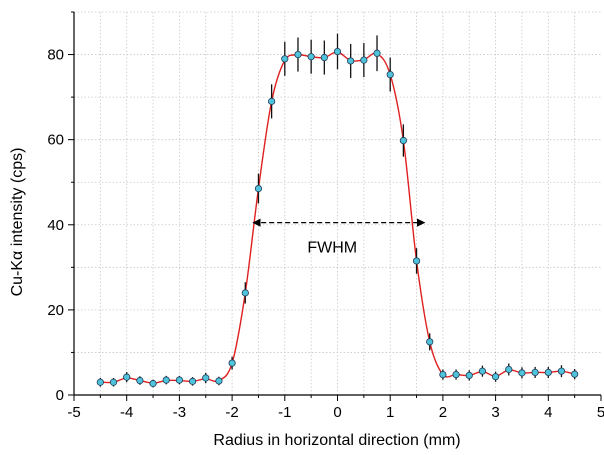 The width and height of the screenshot is (604, 455). I want to click on x-tick-label: -4, so click(126, 412).